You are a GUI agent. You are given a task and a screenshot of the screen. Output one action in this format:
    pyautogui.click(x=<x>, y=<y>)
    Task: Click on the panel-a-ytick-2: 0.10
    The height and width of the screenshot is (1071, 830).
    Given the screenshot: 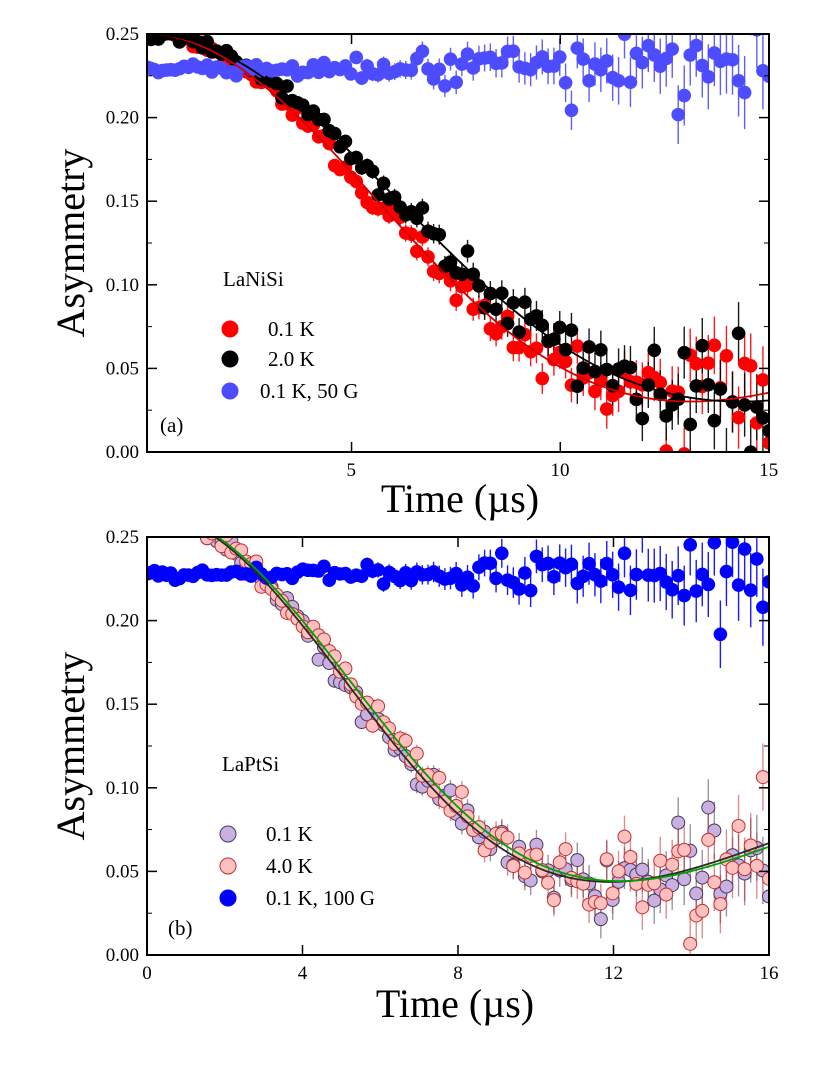 What is the action you would take?
    pyautogui.click(x=122, y=285)
    